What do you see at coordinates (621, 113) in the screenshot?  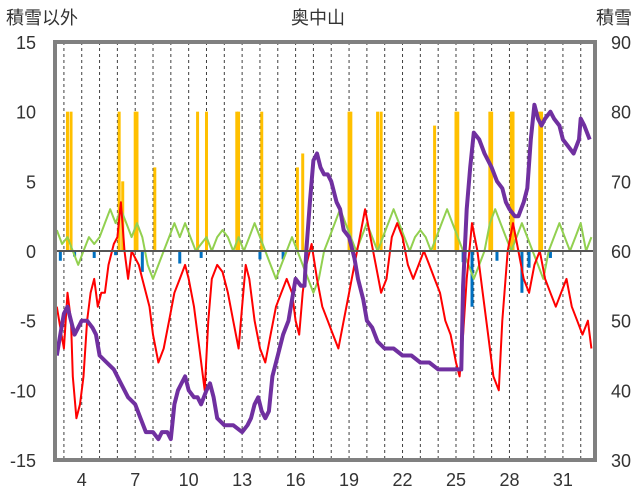 I see `right-tick-label: 80` at bounding box center [621, 113].